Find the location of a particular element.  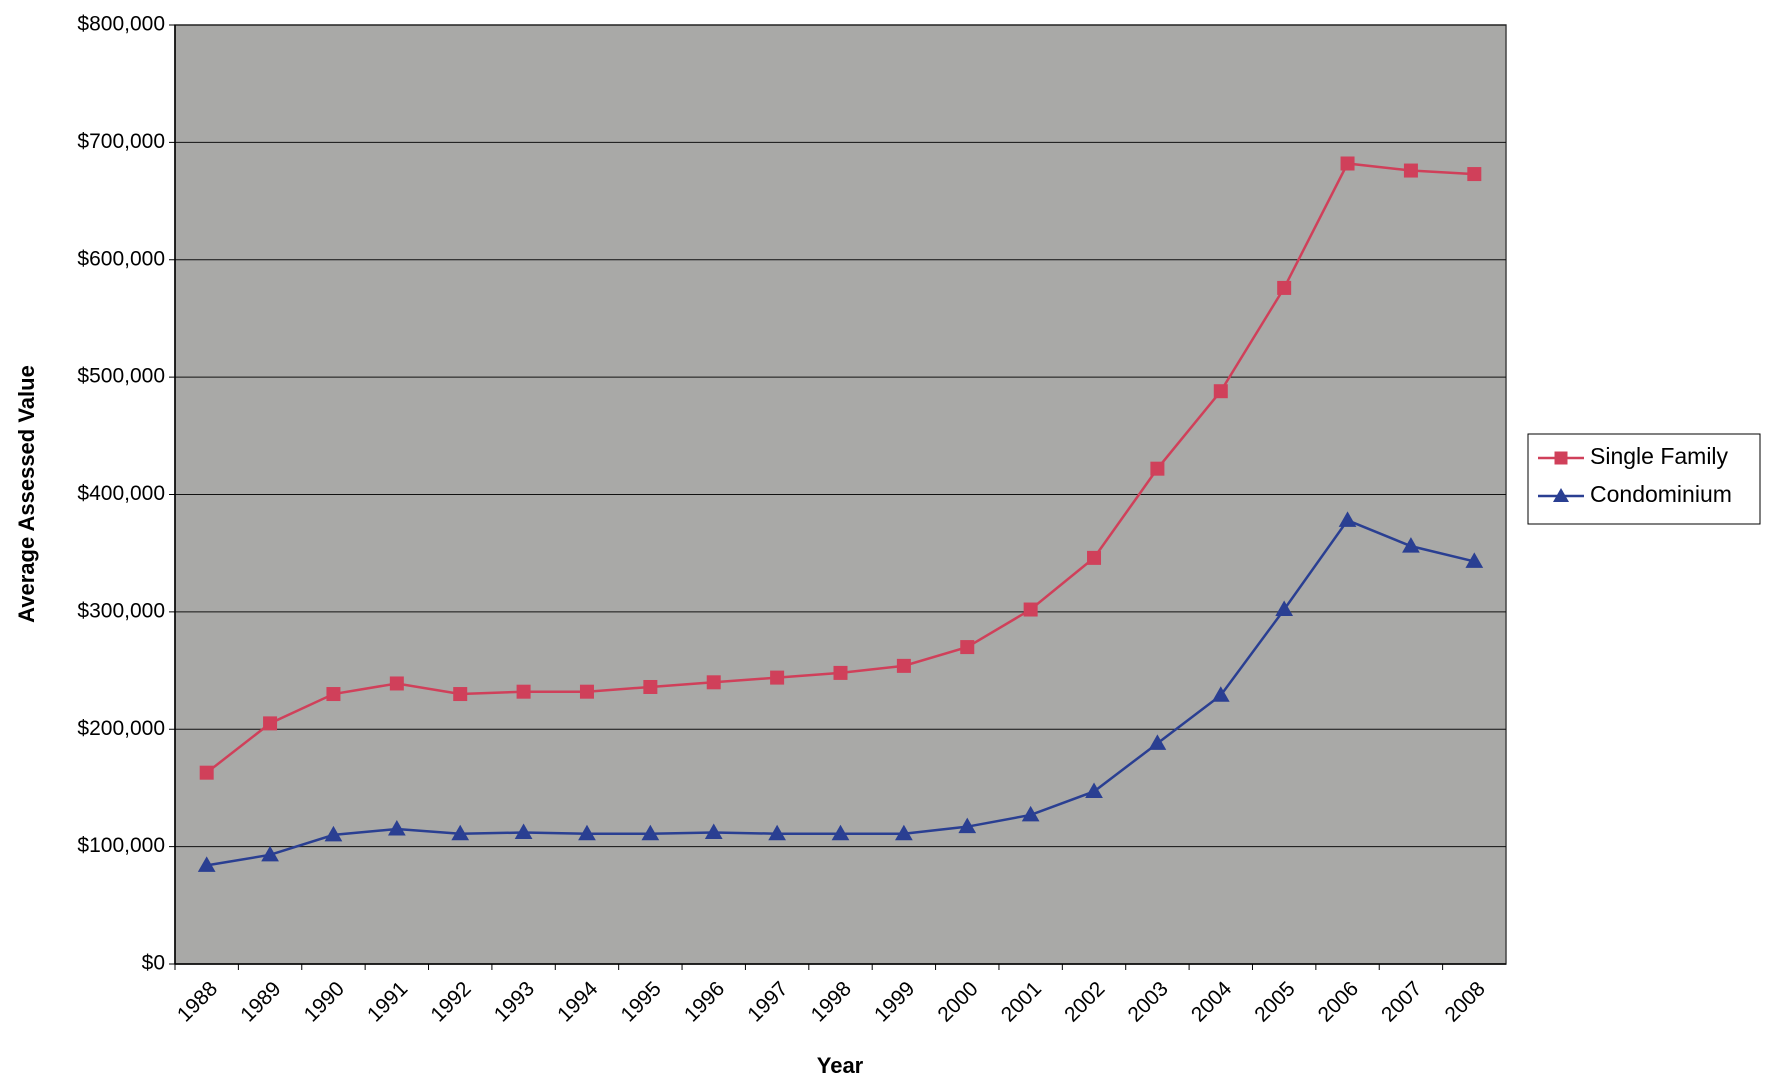

x-tick-label: 2008 is located at coordinates (1464, 1001).